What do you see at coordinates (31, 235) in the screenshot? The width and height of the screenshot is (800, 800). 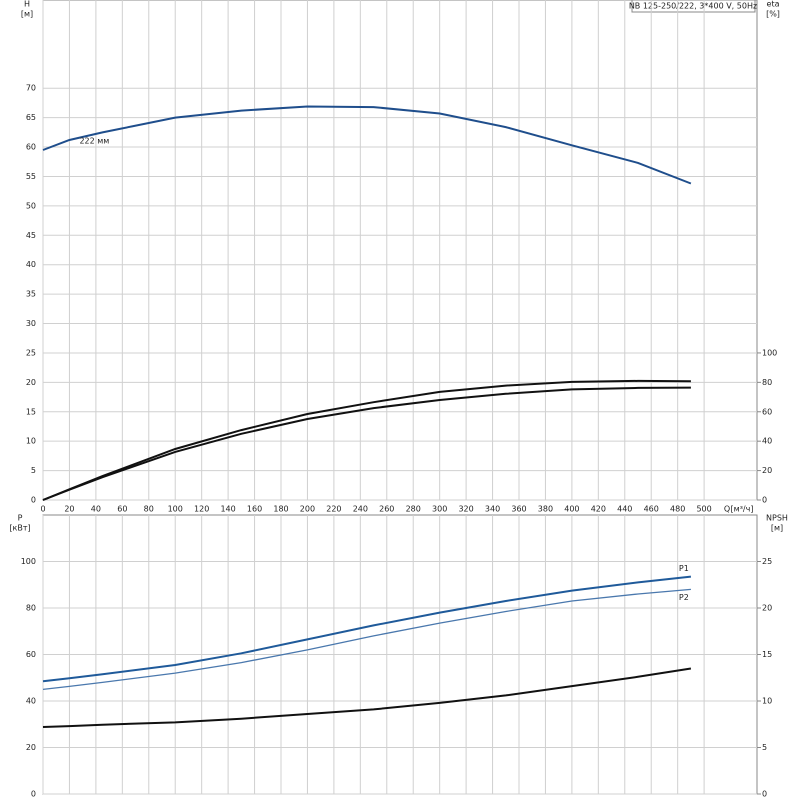 I see `y-tick-label: 45` at bounding box center [31, 235].